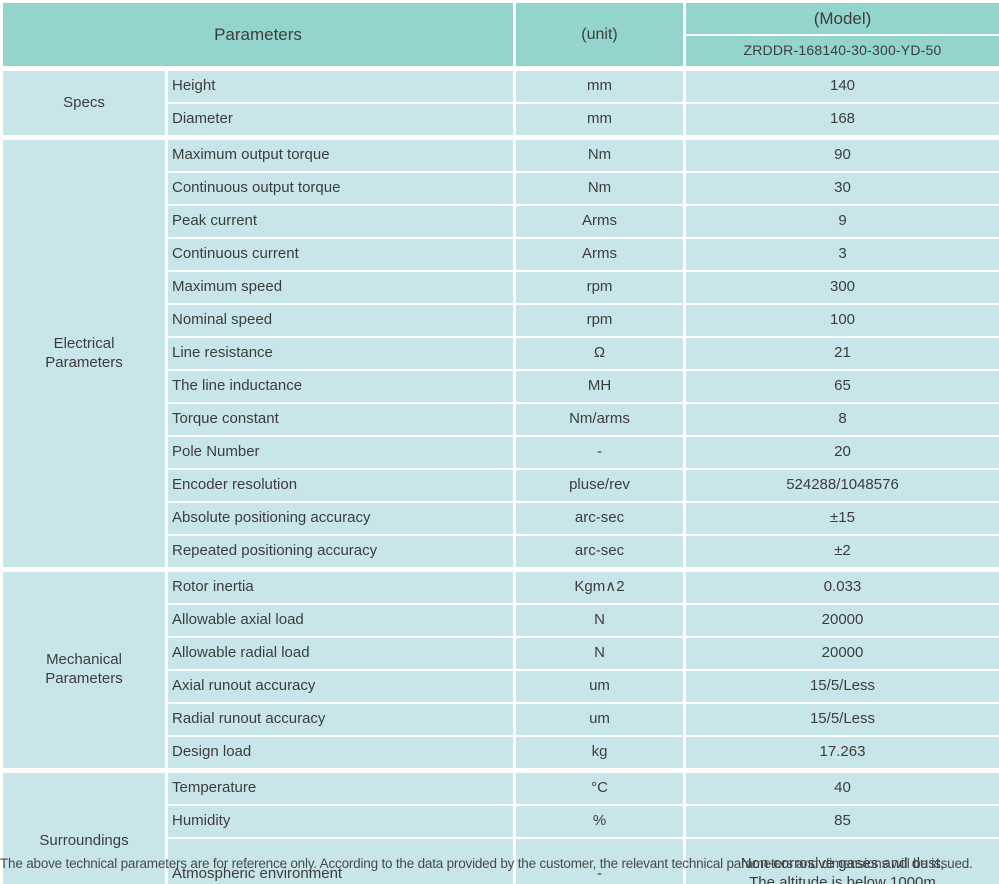  I want to click on param-name: Maximum output torque, so click(340, 154).